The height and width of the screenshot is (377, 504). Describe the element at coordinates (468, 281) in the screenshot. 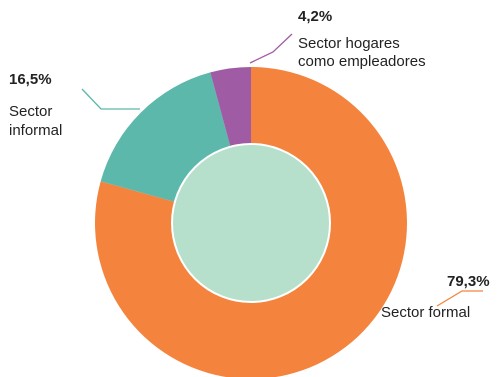

I see `value-label-sector-formal: 79,3%` at that location.